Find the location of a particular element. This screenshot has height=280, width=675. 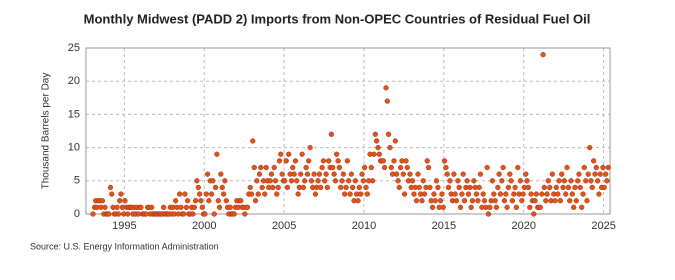

y-tick-label: 15 is located at coordinates (74, 114).